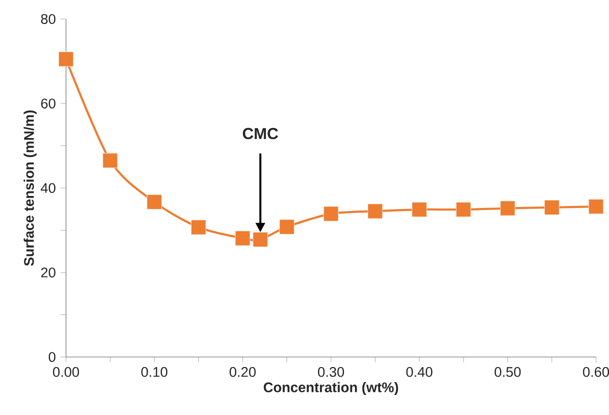 The width and height of the screenshot is (609, 415). I want to click on x-tick-label: 0.50, so click(507, 372).